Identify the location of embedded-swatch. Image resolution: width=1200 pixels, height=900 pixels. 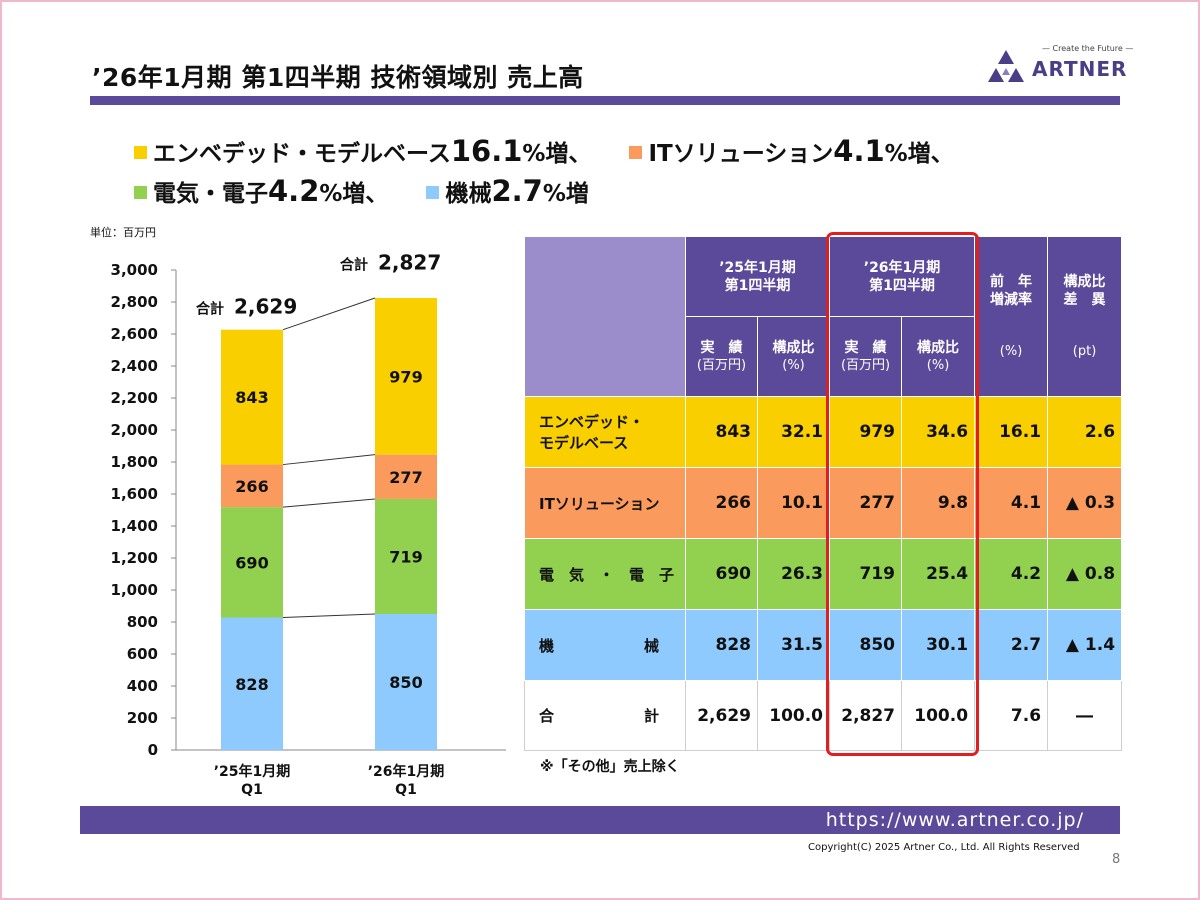
(140, 152).